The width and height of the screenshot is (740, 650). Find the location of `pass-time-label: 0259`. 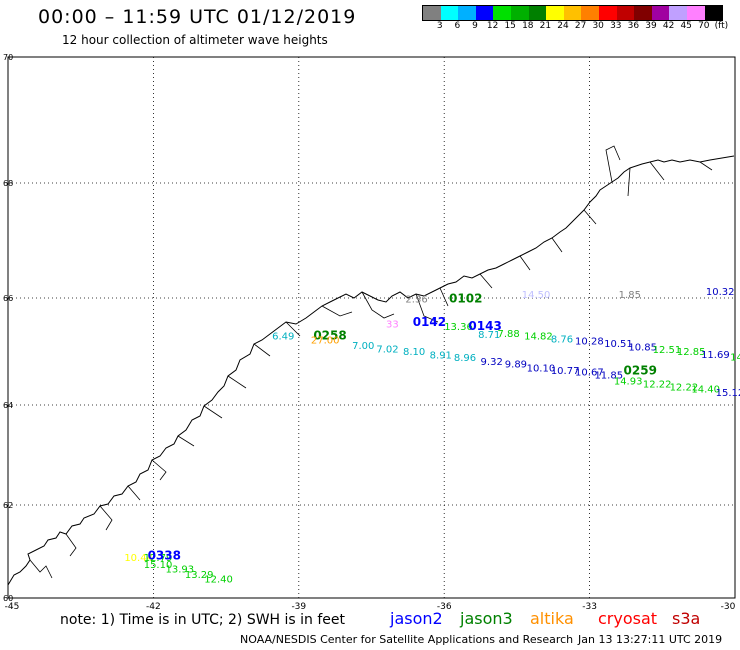

pass-time-label: 0259 is located at coordinates (640, 371).